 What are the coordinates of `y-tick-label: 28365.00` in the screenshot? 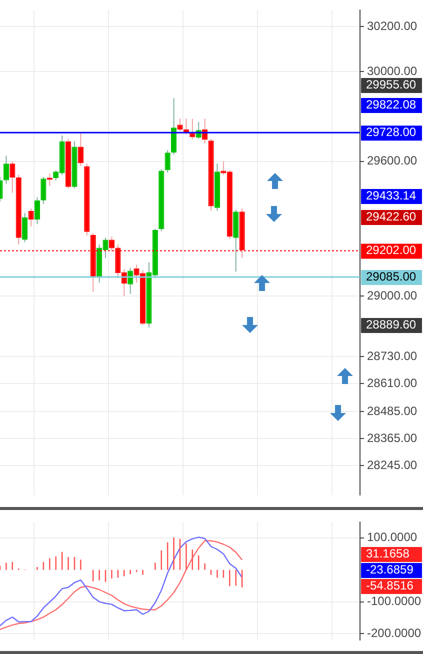 It's located at (392, 437).